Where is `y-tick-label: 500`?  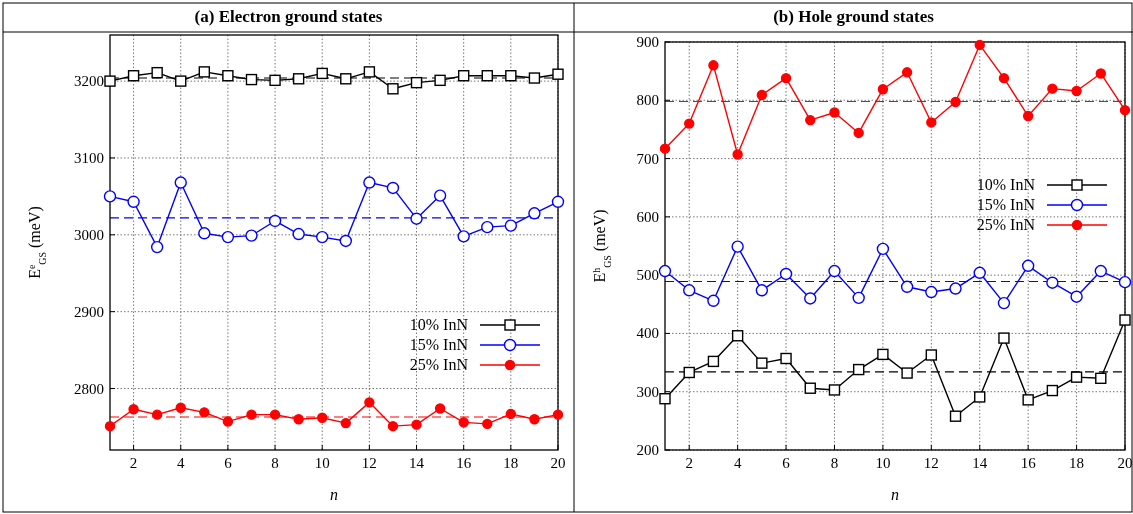
y-tick-label: 500 is located at coordinates (647, 275).